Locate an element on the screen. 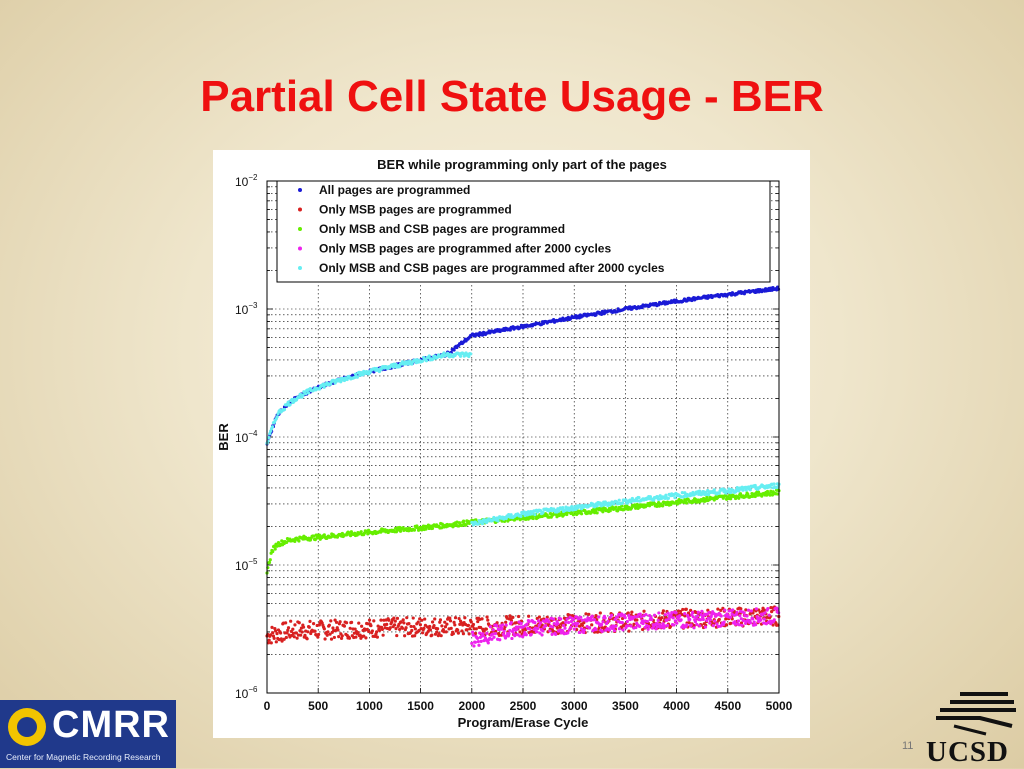 The height and width of the screenshot is (769, 1024). legend-label: Only MSB pages are programmed is located at coordinates (415, 210).